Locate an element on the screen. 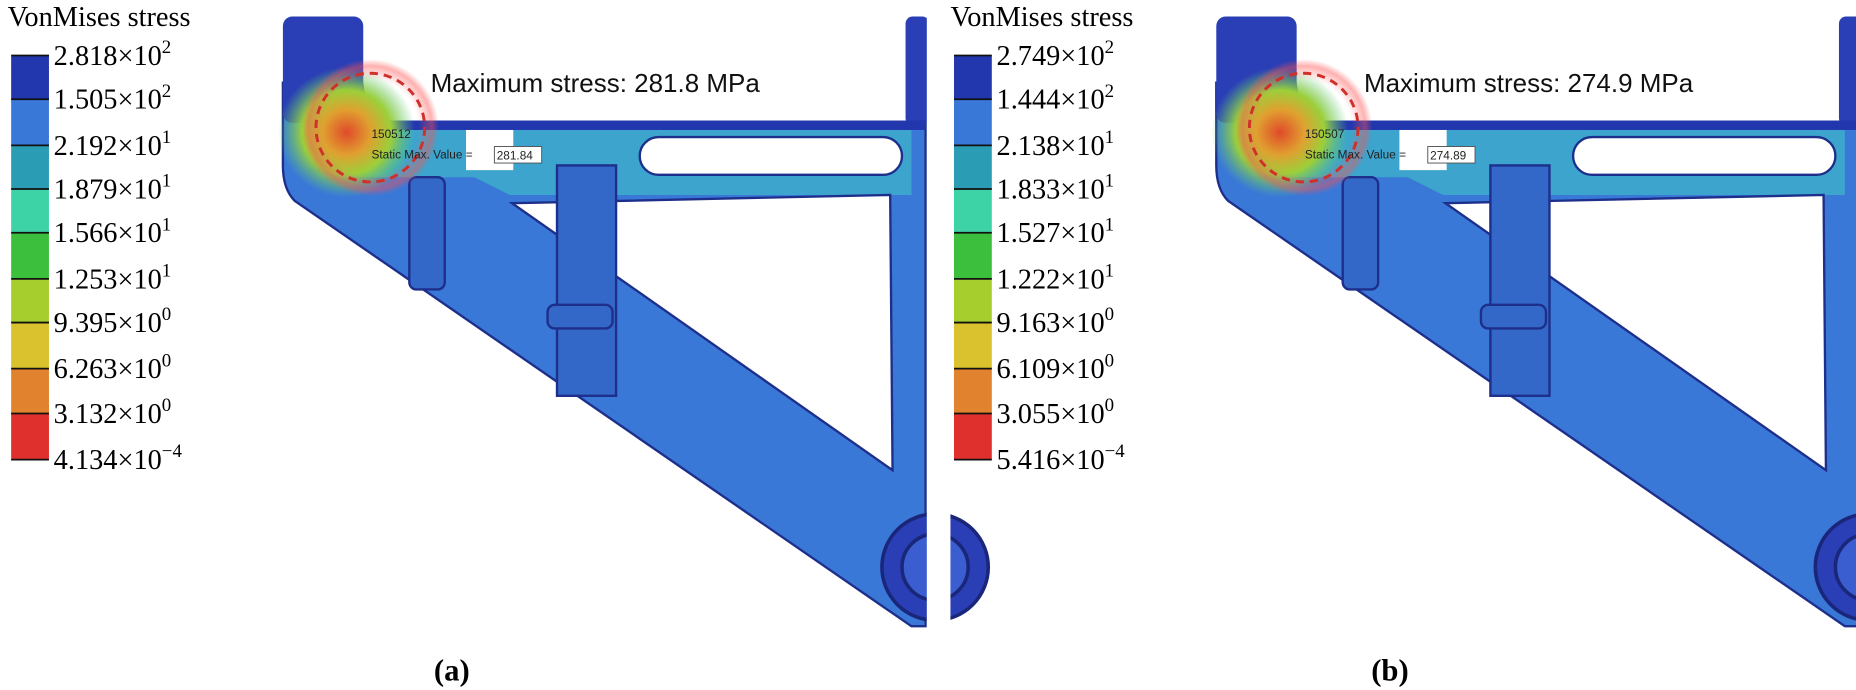 Image resolution: width=1856 pixels, height=690 pixels. label-mantissa: 2.192×10 is located at coordinates (108, 146).